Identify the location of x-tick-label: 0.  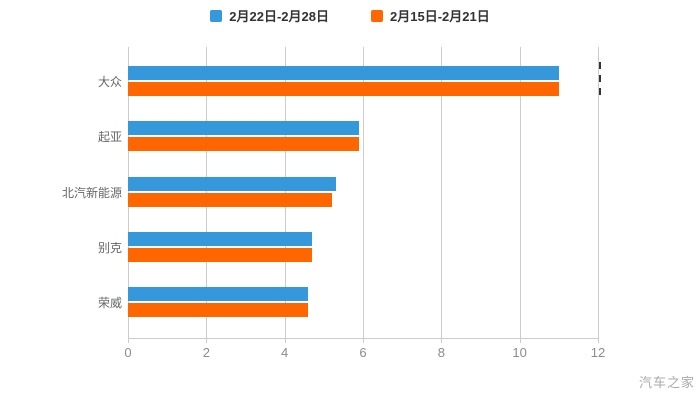
(128, 352).